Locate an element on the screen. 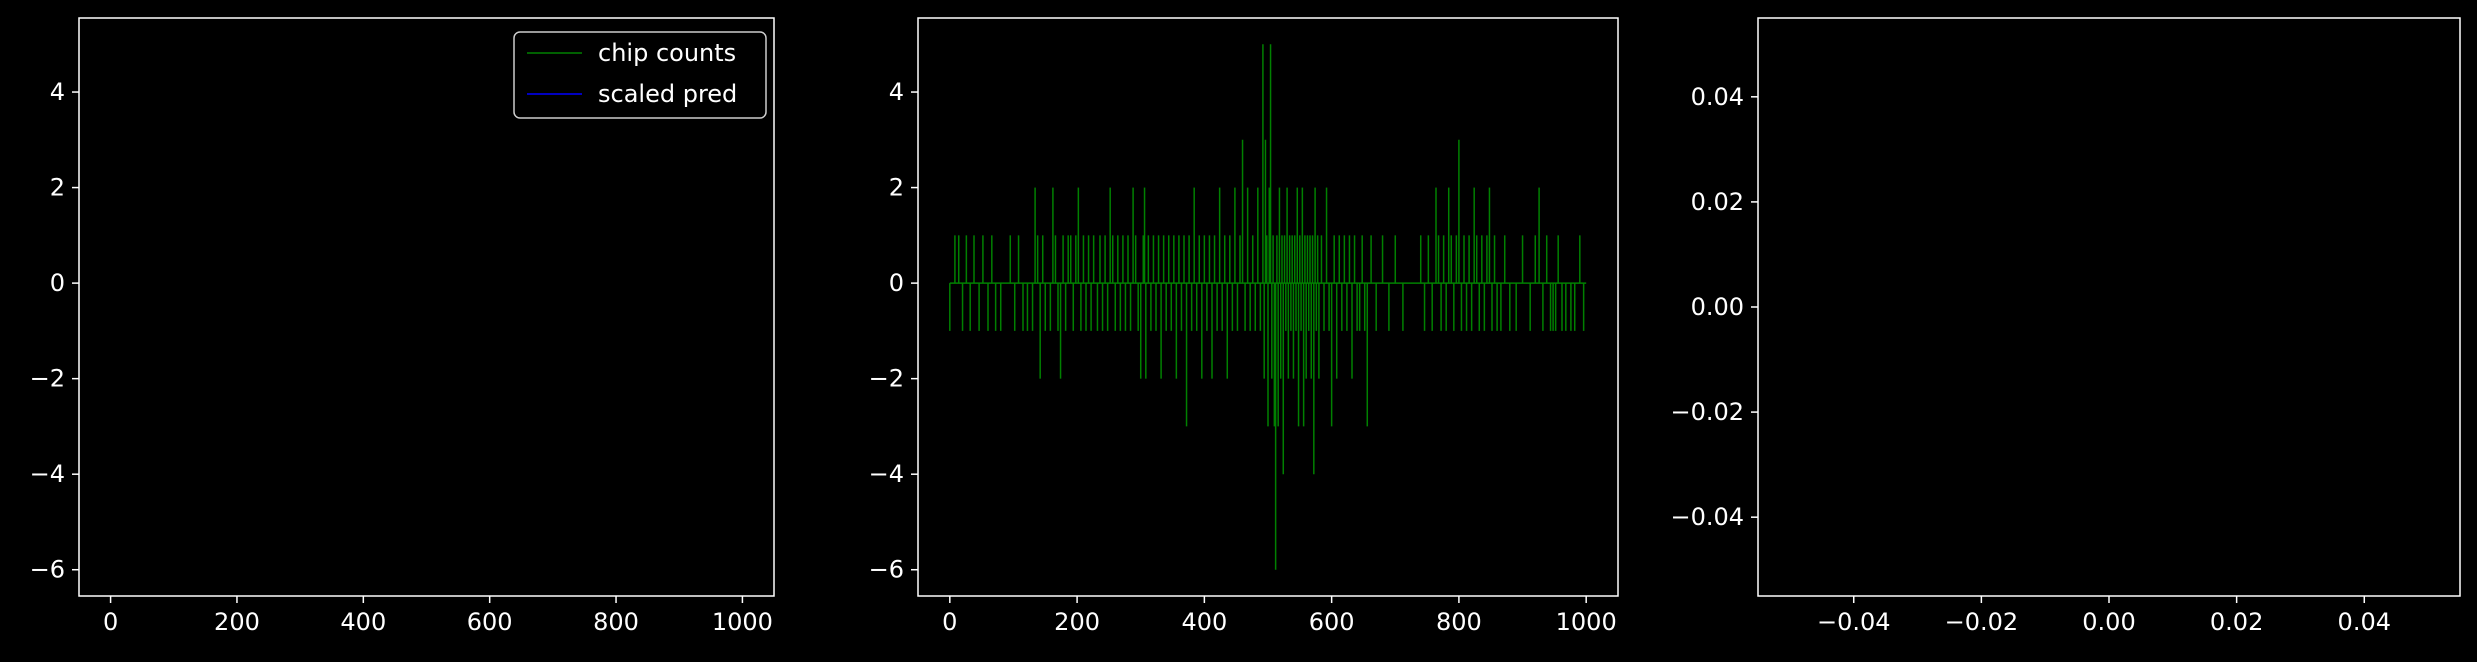 The width and height of the screenshot is (2477, 662). x-tick-label: −0.04 is located at coordinates (1854, 622).